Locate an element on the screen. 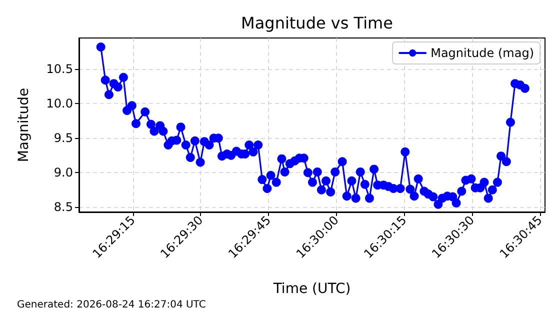 This screenshot has height=314, width=560. y-tick-label: 9.5 is located at coordinates (63, 138).